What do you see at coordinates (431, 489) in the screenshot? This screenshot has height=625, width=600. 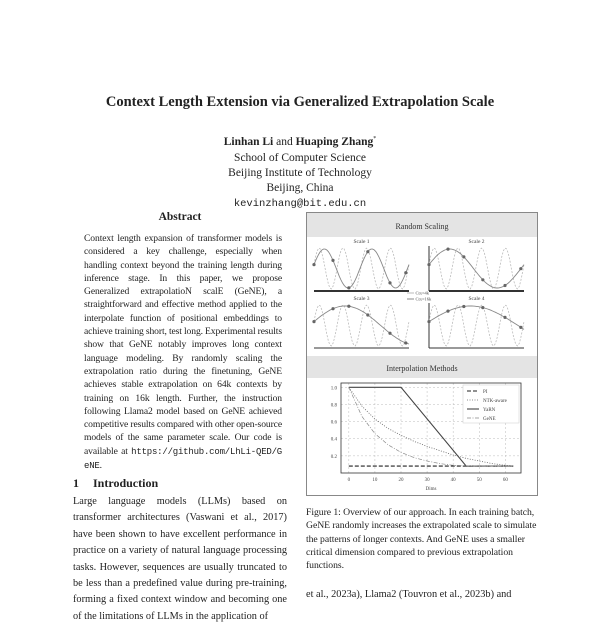 I see `x-axis-label: Dims` at bounding box center [431, 489].